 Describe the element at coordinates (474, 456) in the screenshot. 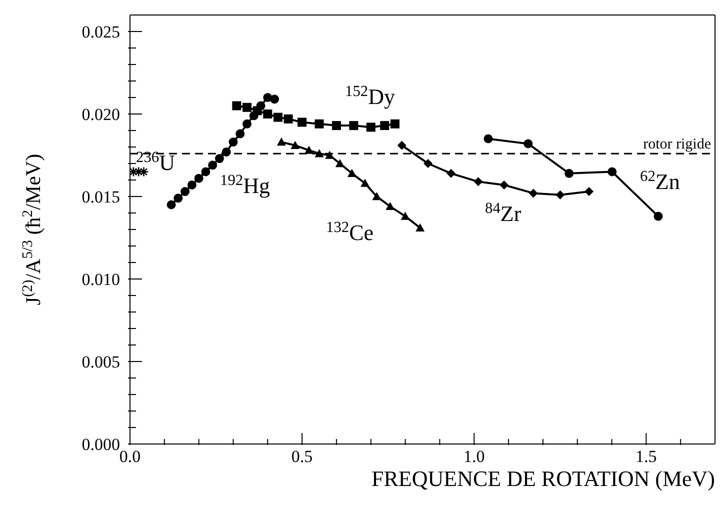

I see `x-tick-label: 1.0` at that location.